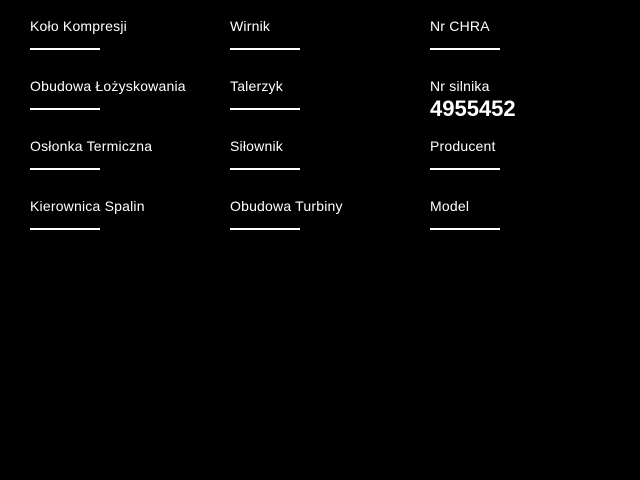 The image size is (640, 480). What do you see at coordinates (460, 86) in the screenshot?
I see `field-label: Nr silnika` at bounding box center [460, 86].